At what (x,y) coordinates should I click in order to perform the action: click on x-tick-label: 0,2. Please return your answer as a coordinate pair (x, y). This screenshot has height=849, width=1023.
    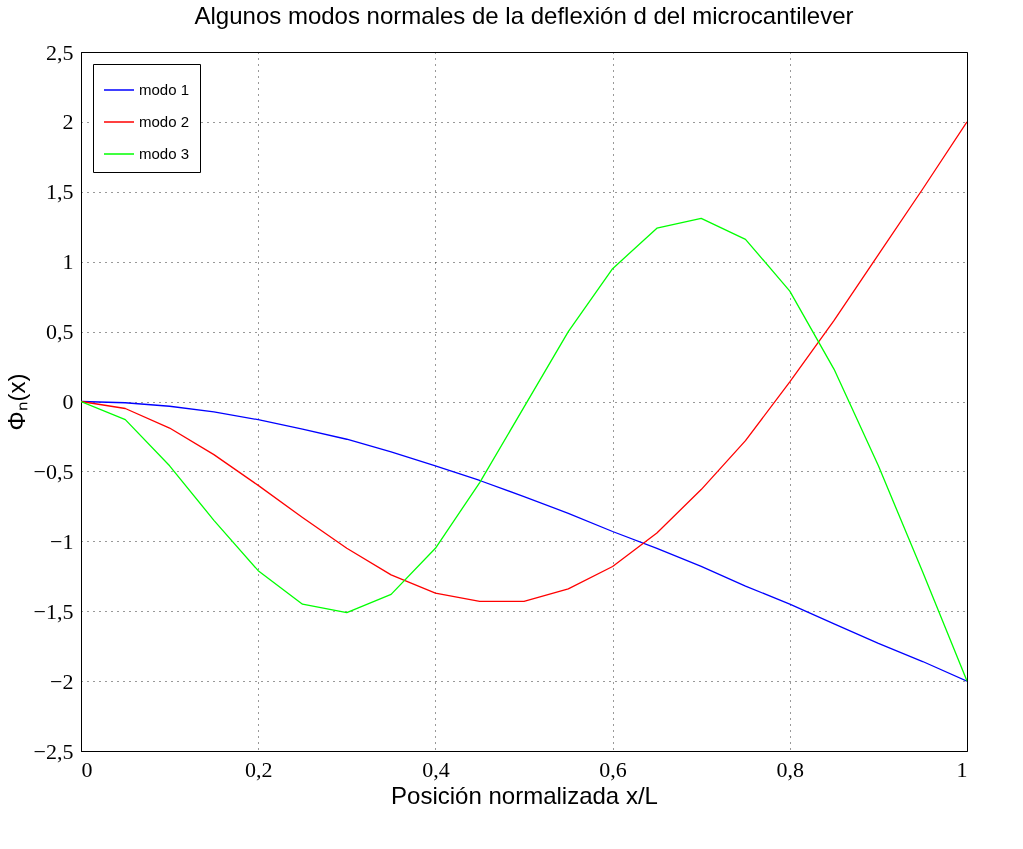
    Looking at the image, I should click on (258, 769).